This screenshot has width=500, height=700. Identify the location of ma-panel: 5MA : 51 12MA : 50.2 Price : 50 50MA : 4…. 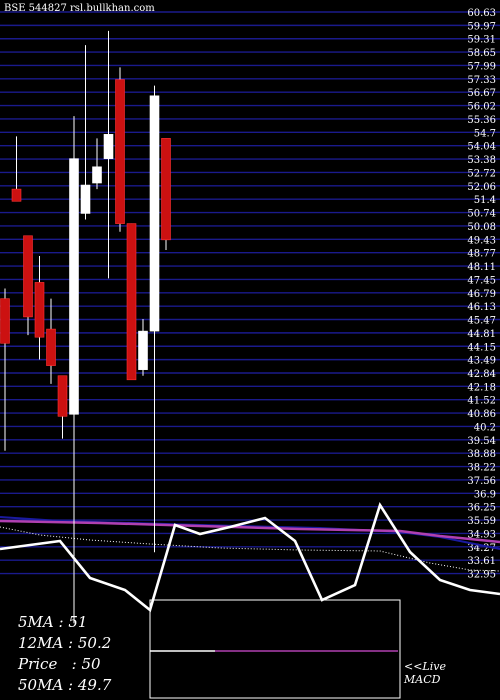
(64, 654).